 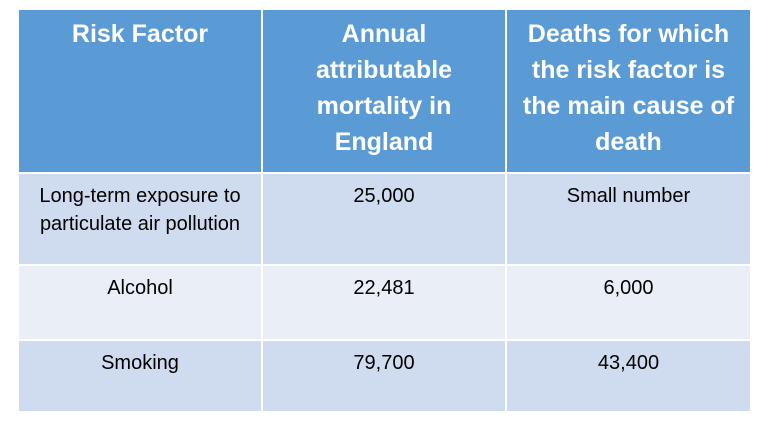 I want to click on cell-risk-factor: Smoking, so click(x=140, y=376).